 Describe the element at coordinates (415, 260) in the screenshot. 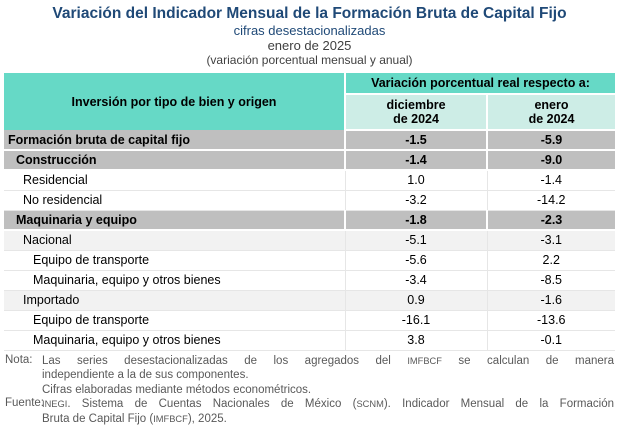

I see `value-dec-2024: -5.6` at that location.